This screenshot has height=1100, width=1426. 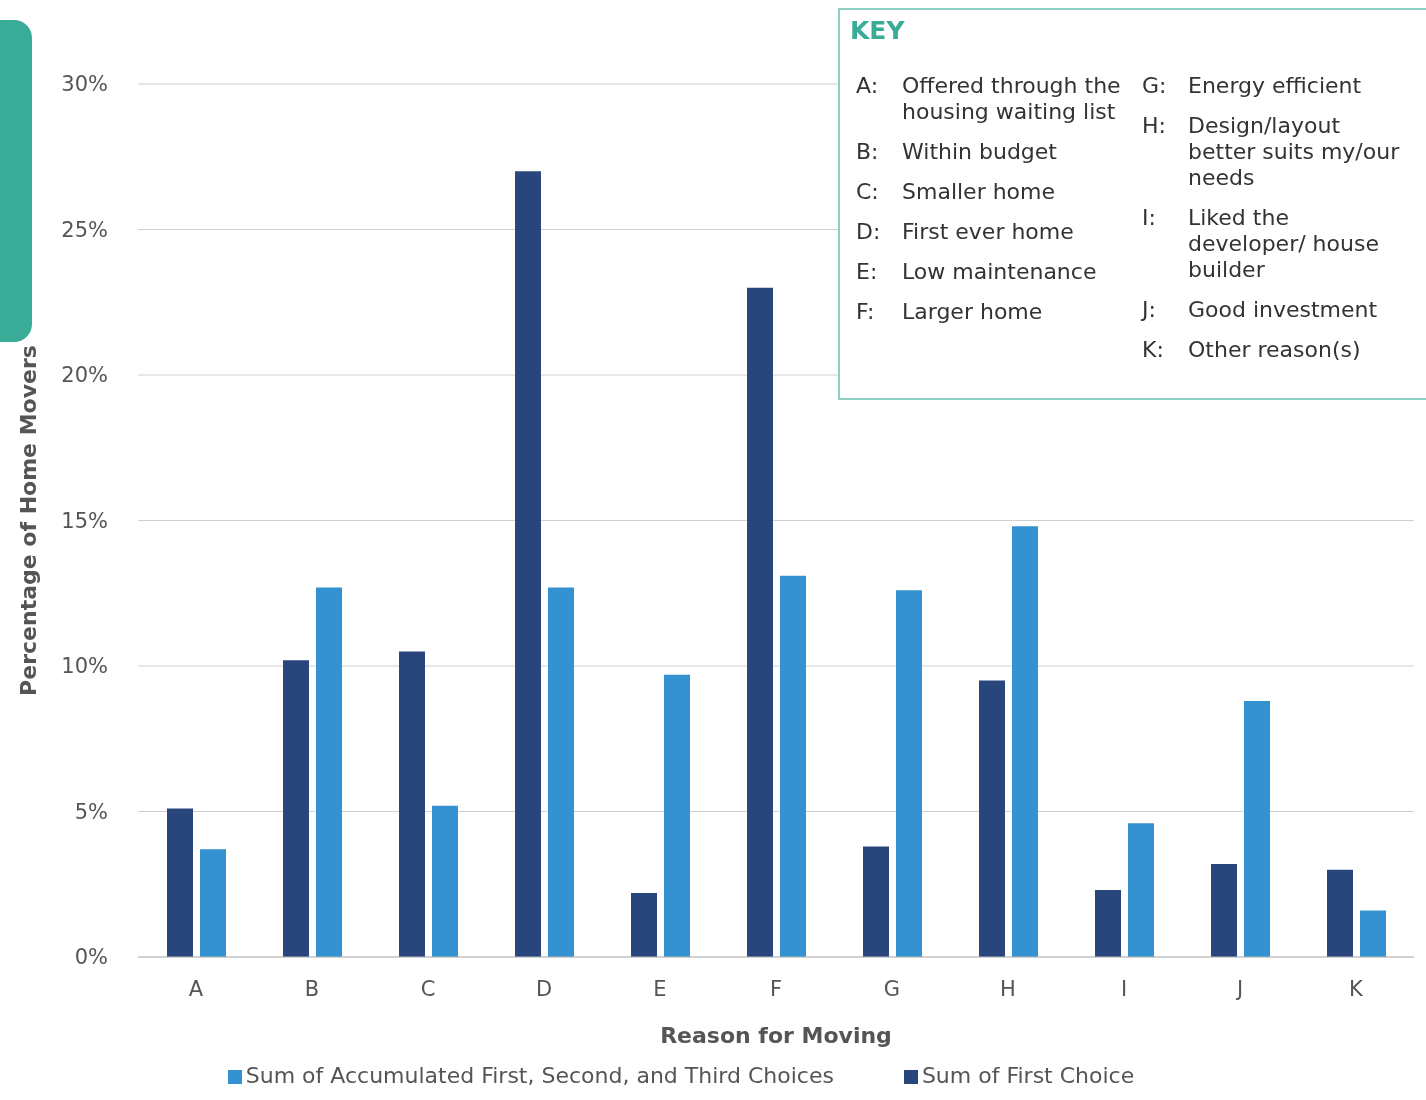 I want to click on annotation: B: Within budget, so click(x=957, y=152).